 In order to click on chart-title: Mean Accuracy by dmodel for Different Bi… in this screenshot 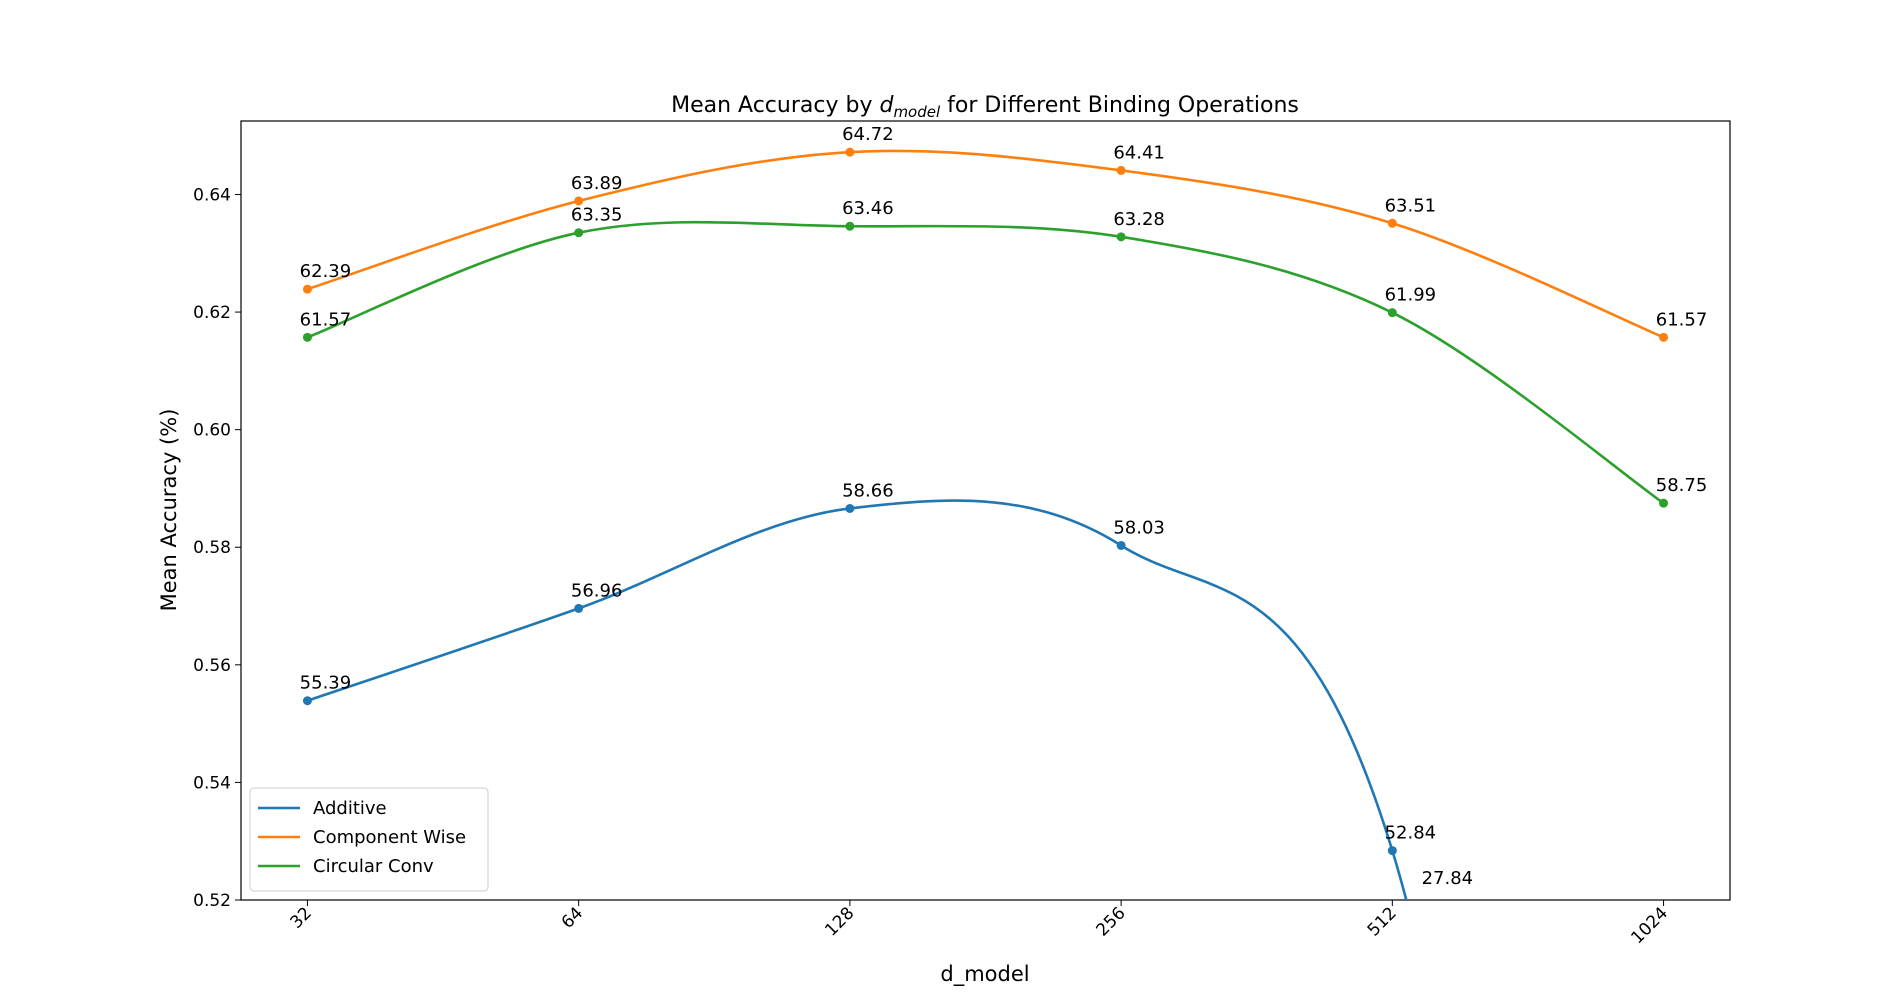, I will do `click(985, 107)`.